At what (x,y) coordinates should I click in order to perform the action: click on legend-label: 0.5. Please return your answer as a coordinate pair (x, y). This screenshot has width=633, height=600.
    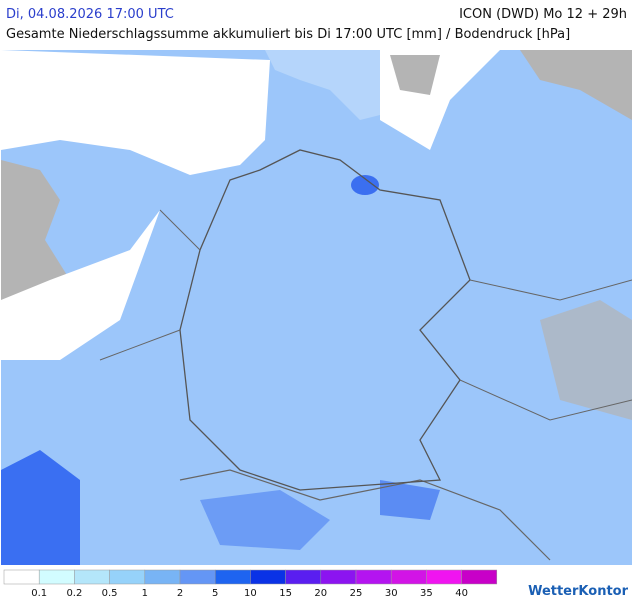
    Looking at the image, I should click on (110, 593).